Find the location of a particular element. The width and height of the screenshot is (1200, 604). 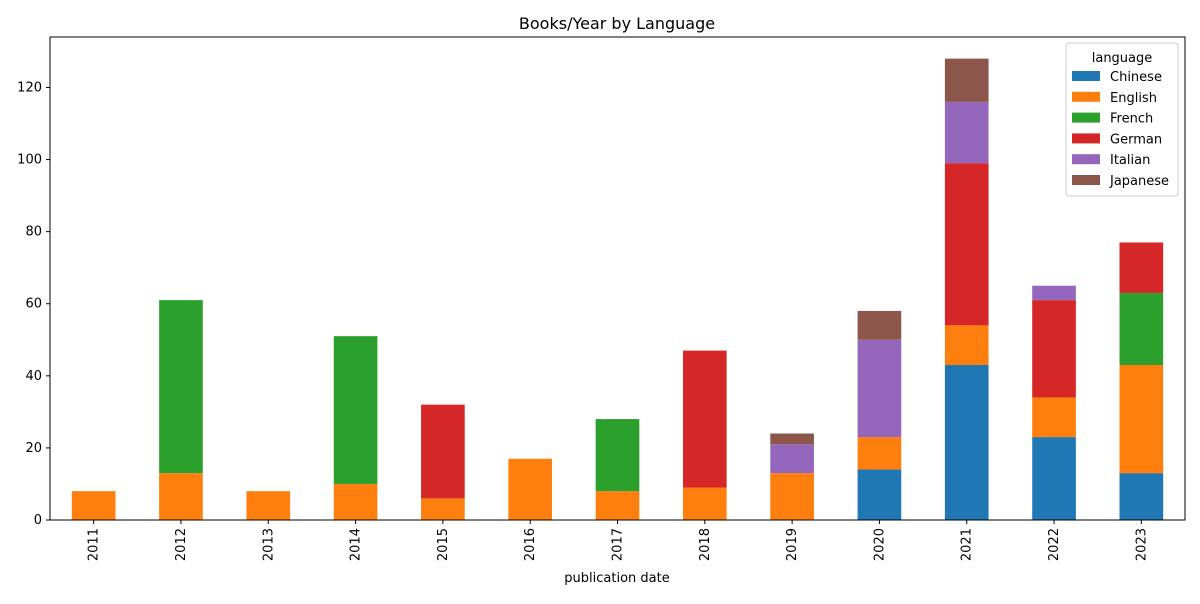

x-tick-label-2017: 2017 is located at coordinates (618, 544).